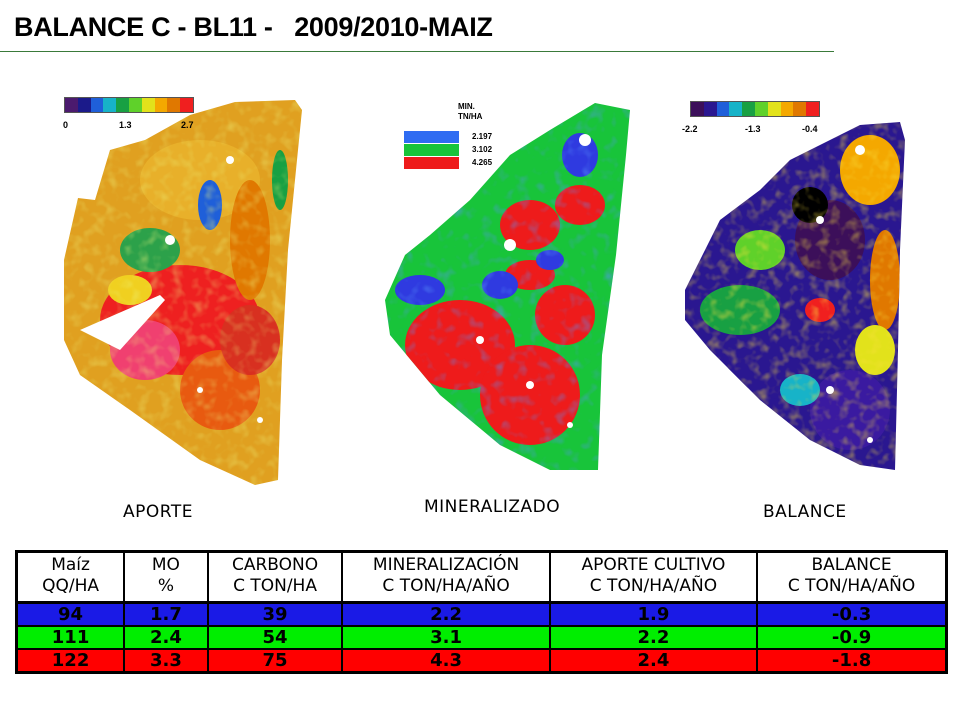 This screenshot has height=720, width=960. Describe the element at coordinates (805, 512) in the screenshot. I see `balance-label: BALANCE` at that location.